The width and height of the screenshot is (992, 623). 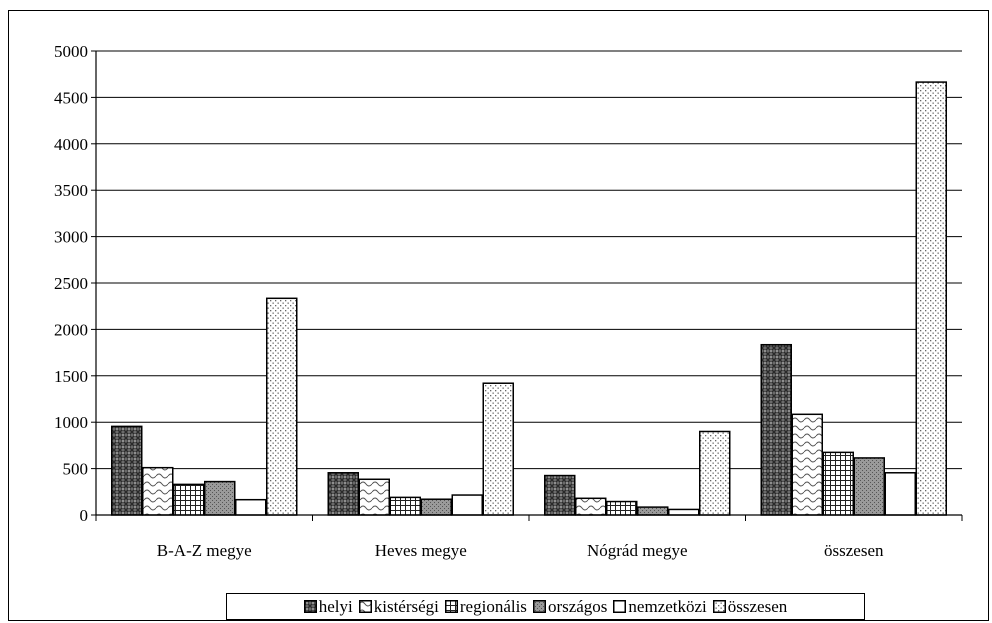 What do you see at coordinates (251, 507) in the screenshot?
I see `bar-nemzetközi-B-A-Z megye` at bounding box center [251, 507].